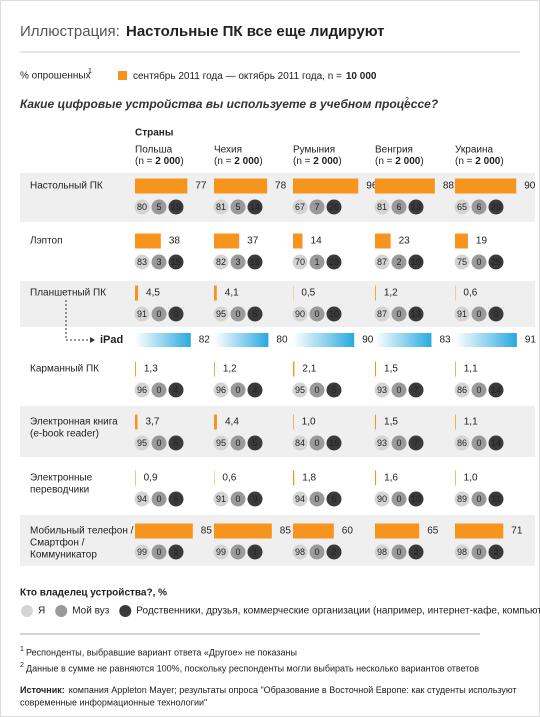 The height and width of the screenshot is (717, 540). Describe the element at coordinates (394, 150) in the screenshot. I see `country-name: Венгрия` at that location.